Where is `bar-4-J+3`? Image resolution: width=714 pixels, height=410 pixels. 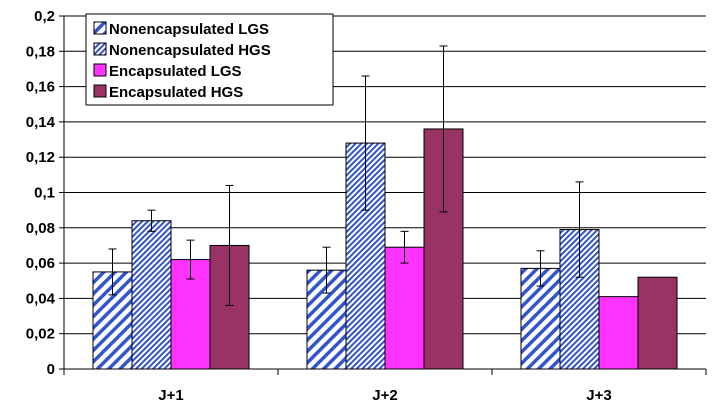 bar-4-J+3 is located at coordinates (657, 323).